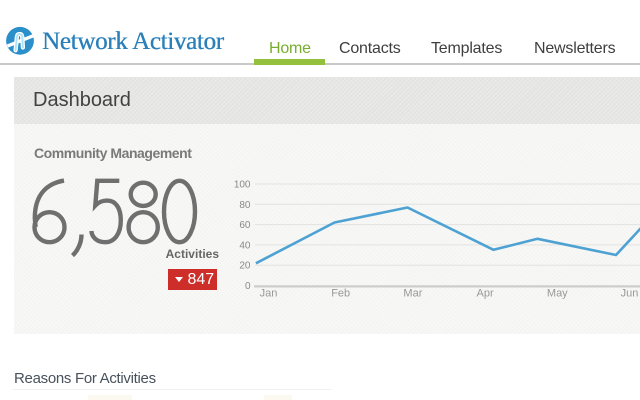 The width and height of the screenshot is (640, 400). What do you see at coordinates (245, 225) in the screenshot?
I see `svg-text: 60` at bounding box center [245, 225].